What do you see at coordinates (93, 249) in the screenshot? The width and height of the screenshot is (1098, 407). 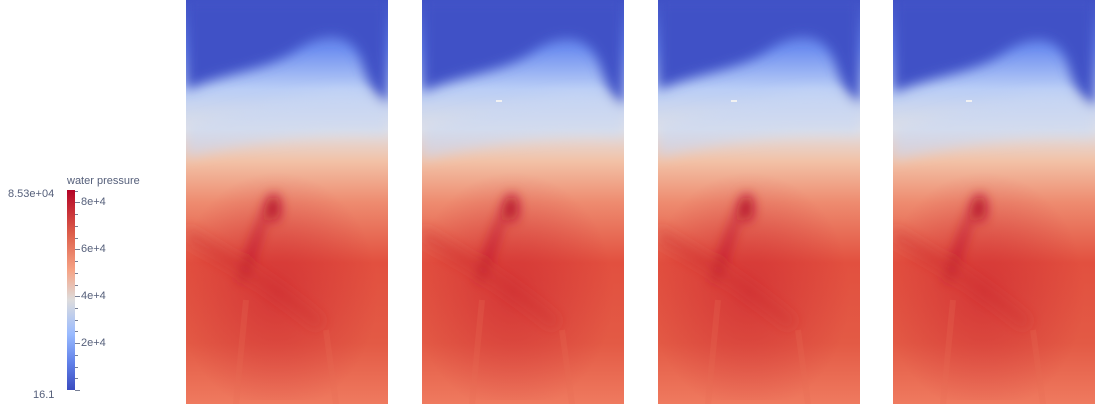 I see `colorbar-tick-label: 6e+4` at bounding box center [93, 249].